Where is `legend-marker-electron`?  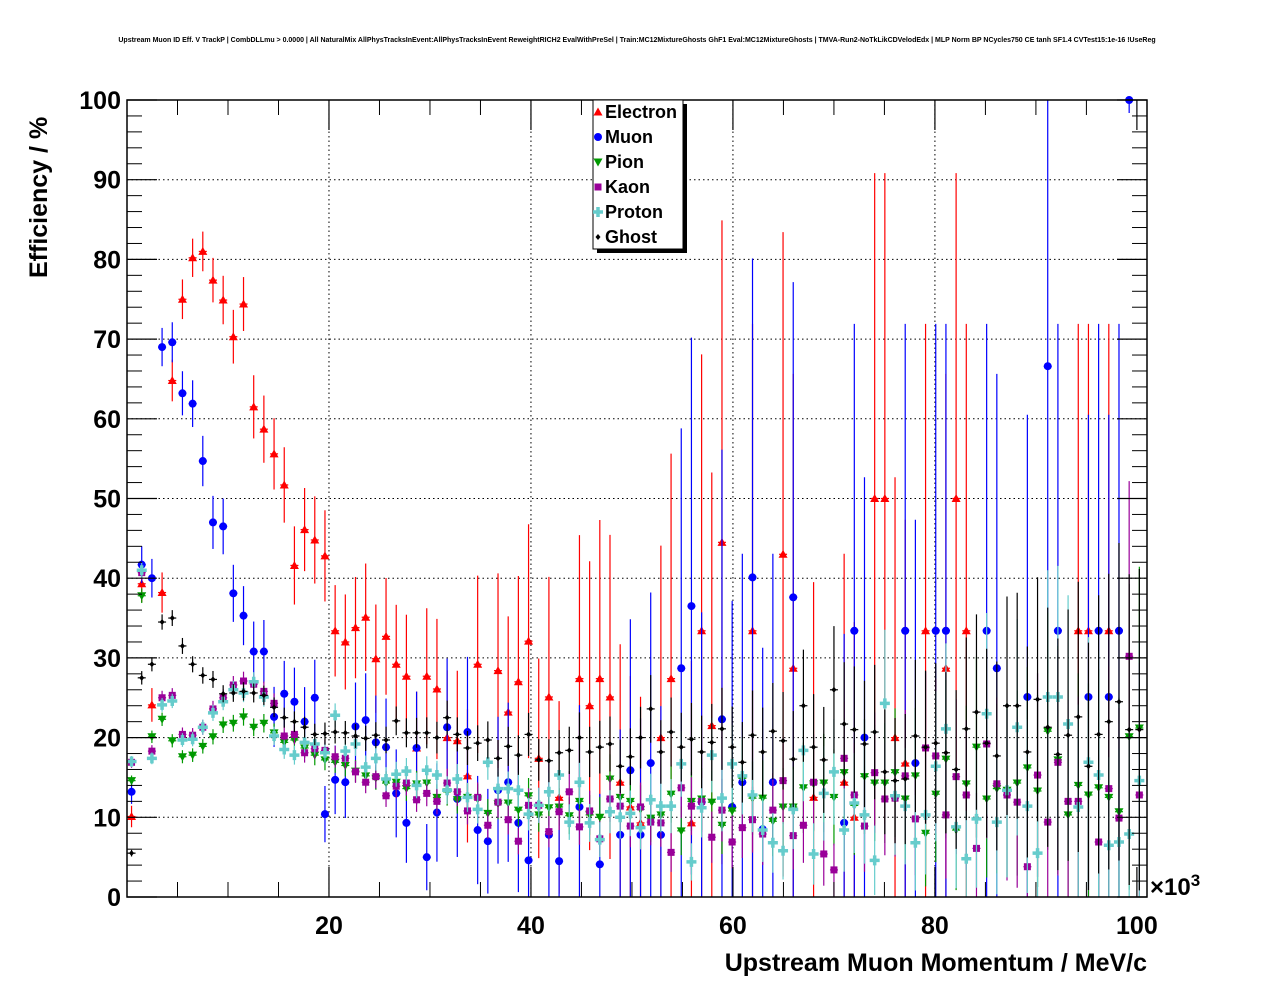
legend-marker-electron is located at coordinates (598, 111).